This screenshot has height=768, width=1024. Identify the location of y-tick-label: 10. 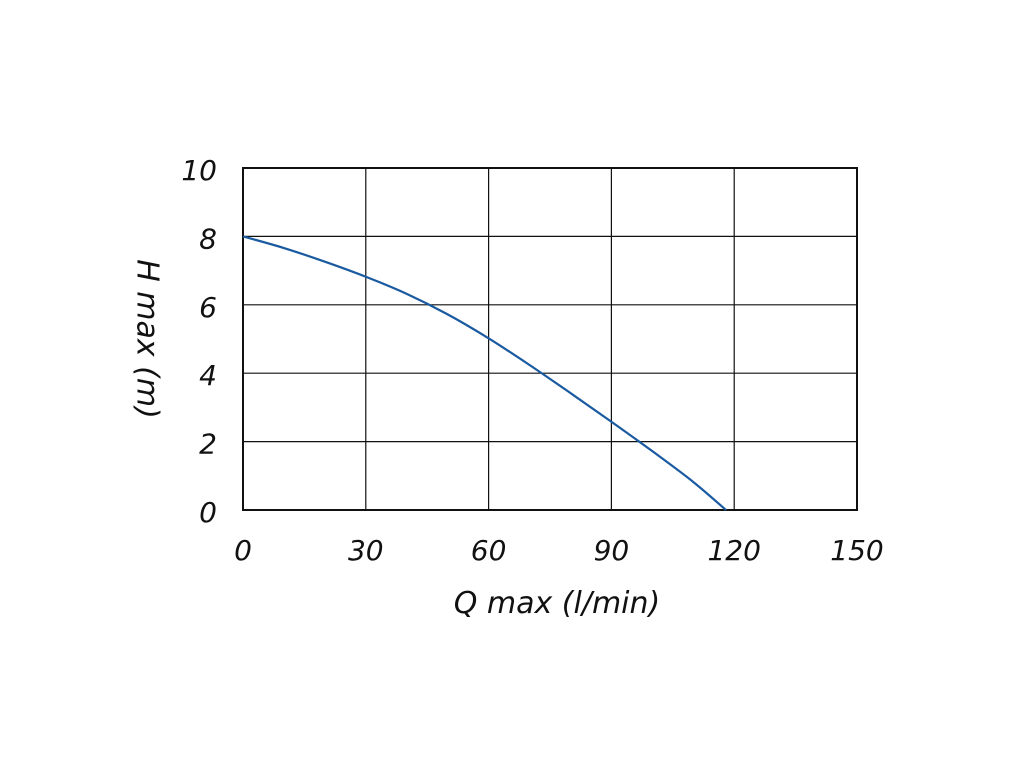
(199, 170).